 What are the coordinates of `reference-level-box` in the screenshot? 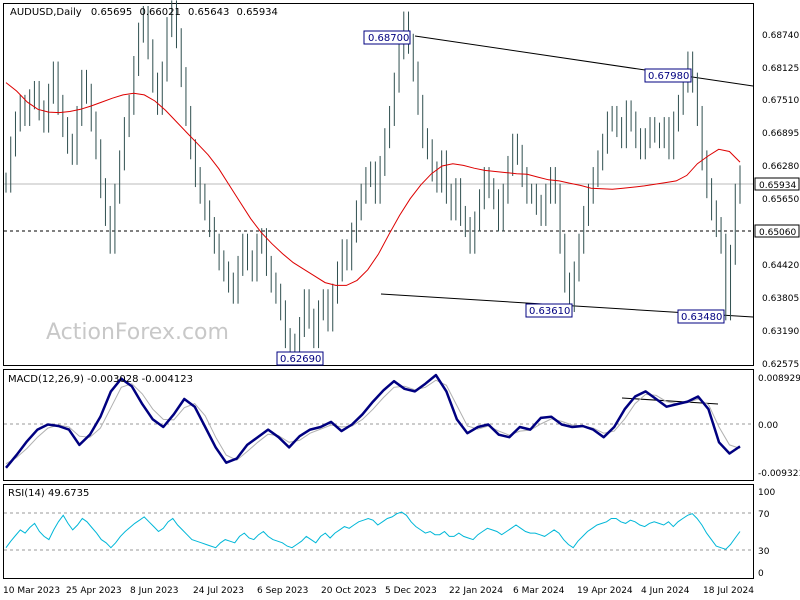 It's located at (777, 231).